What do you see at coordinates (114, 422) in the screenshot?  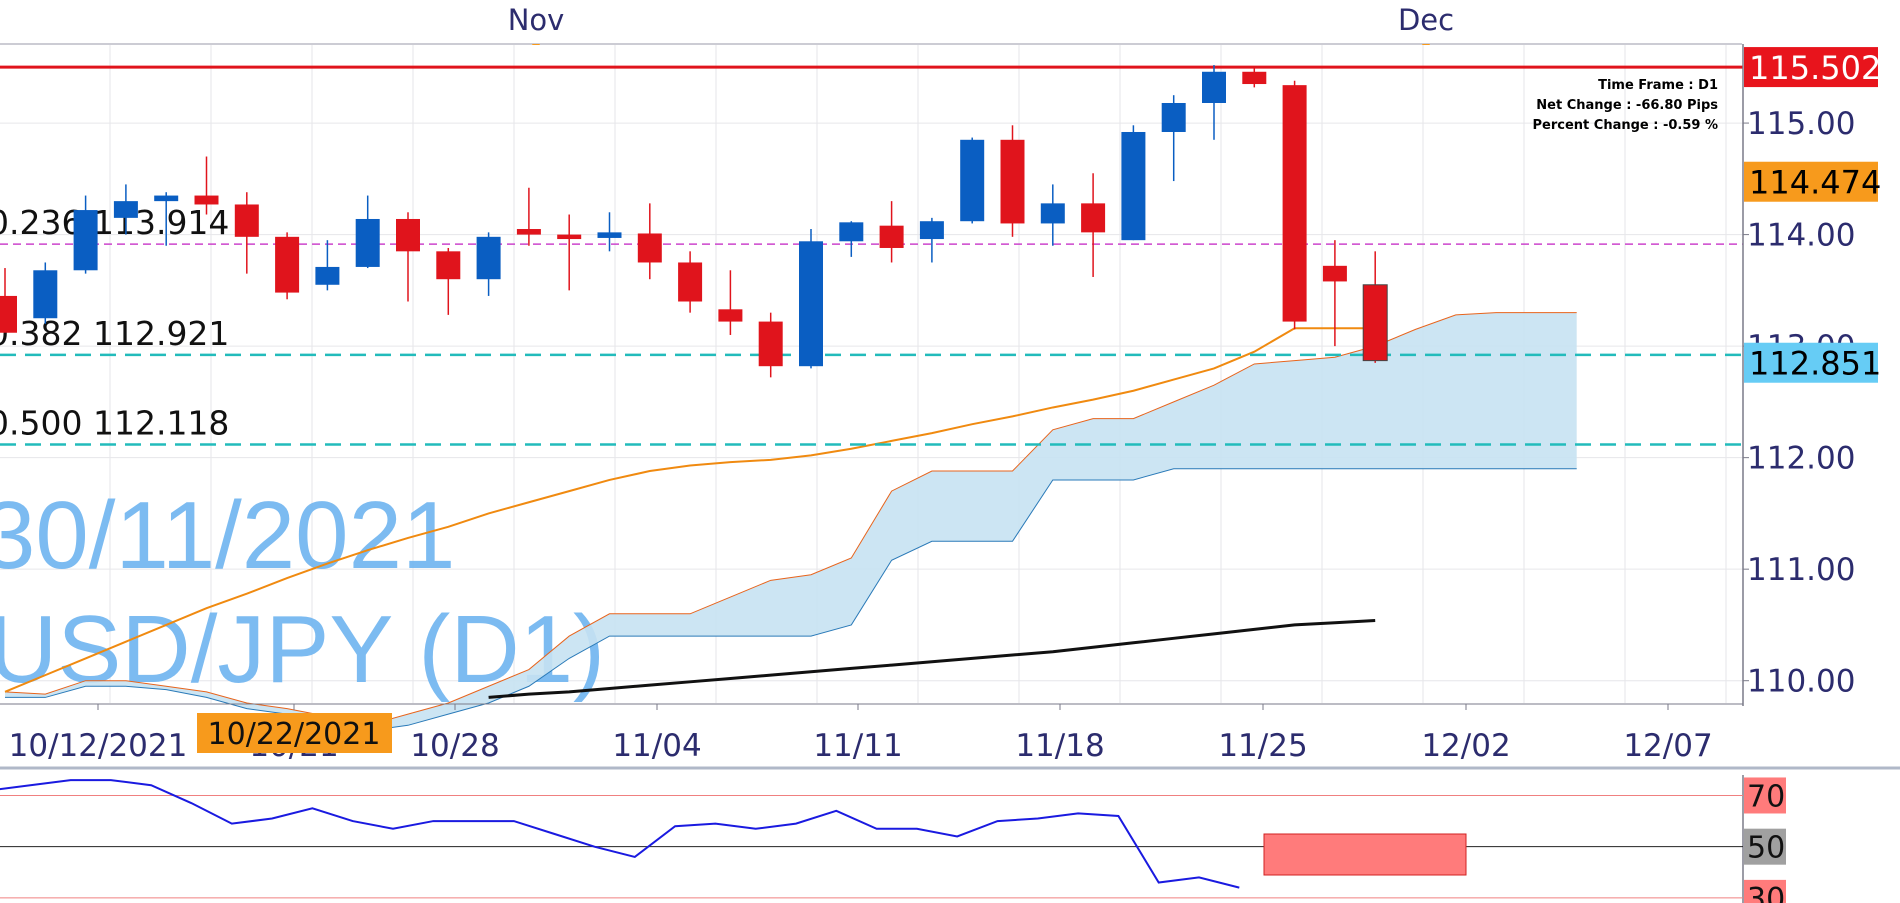 I see `fib-label: 0.500 112.118` at bounding box center [114, 422].